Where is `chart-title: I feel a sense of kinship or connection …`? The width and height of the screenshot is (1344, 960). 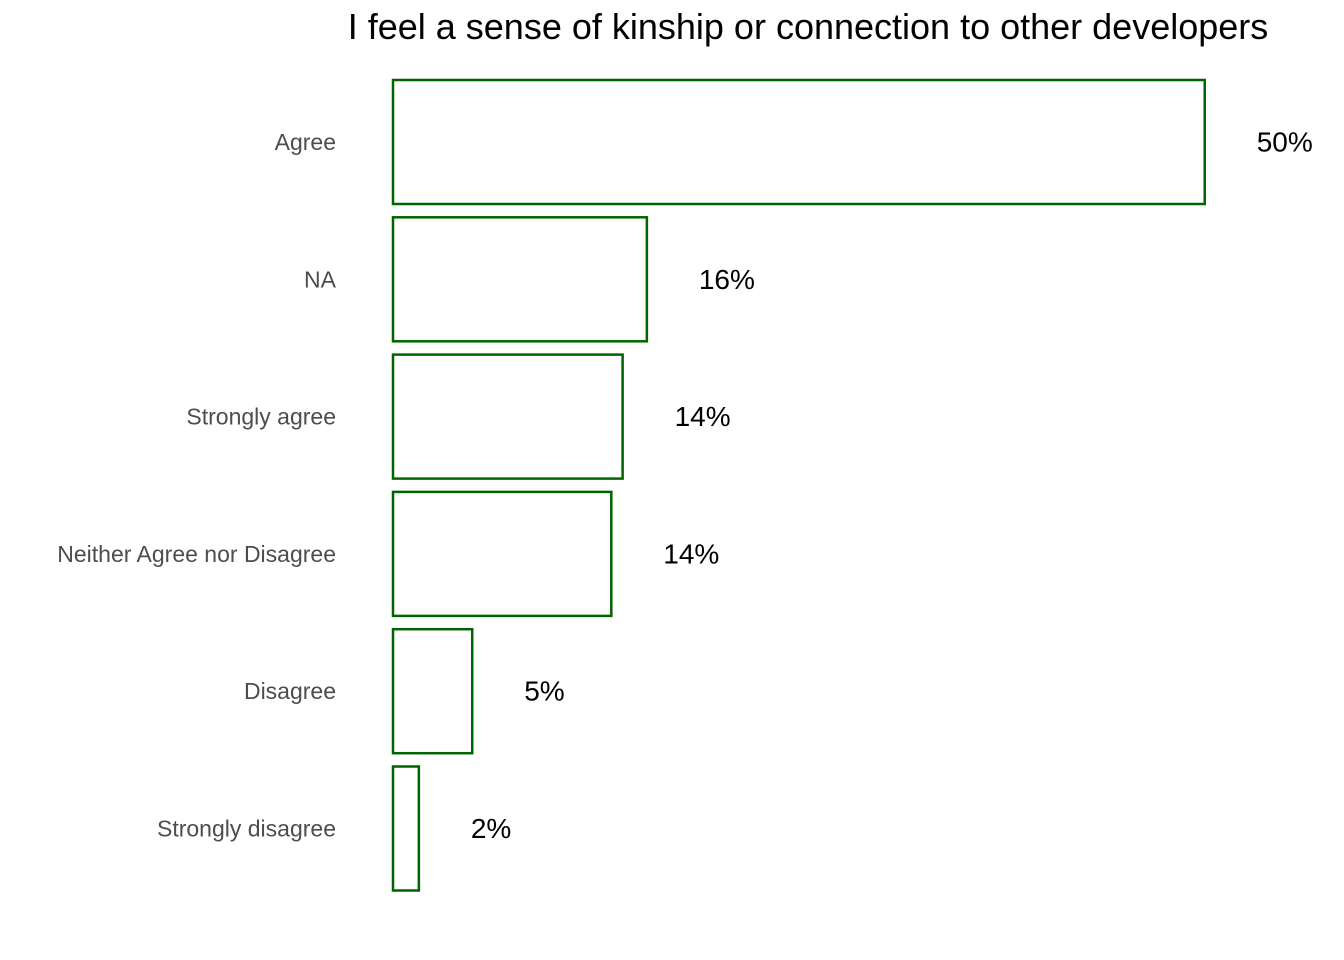
chart-title: I feel a sense of kinship or connection … is located at coordinates (808, 26).